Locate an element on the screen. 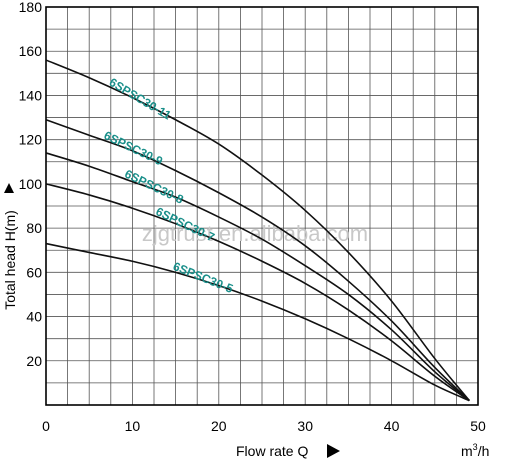 The height and width of the screenshot is (465, 515). x-axis-title: Flow rate Q is located at coordinates (272, 451).